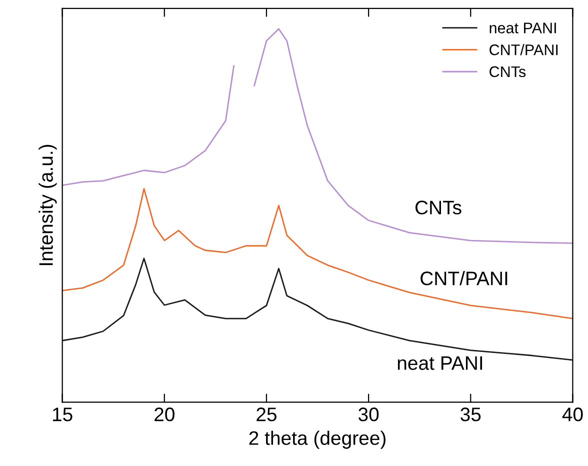  What do you see at coordinates (62, 415) in the screenshot?
I see `x-tick-label: 15` at bounding box center [62, 415].